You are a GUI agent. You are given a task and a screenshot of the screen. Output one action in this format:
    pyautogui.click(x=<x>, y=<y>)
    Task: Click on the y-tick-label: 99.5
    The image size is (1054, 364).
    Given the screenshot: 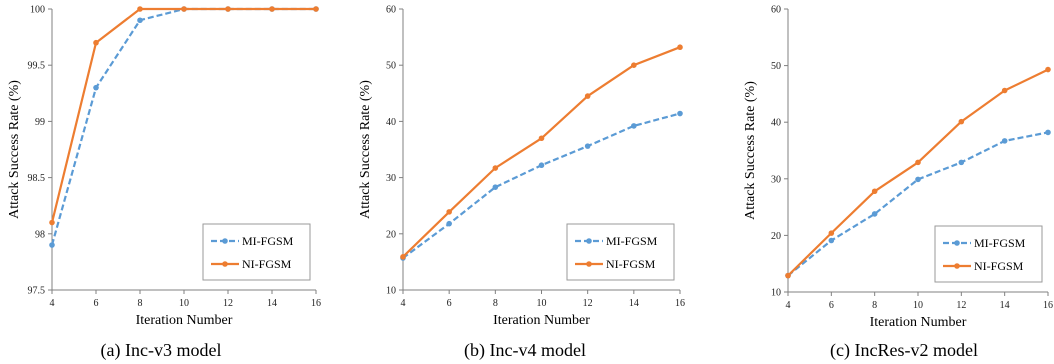 What is the action you would take?
    pyautogui.click(x=37, y=66)
    